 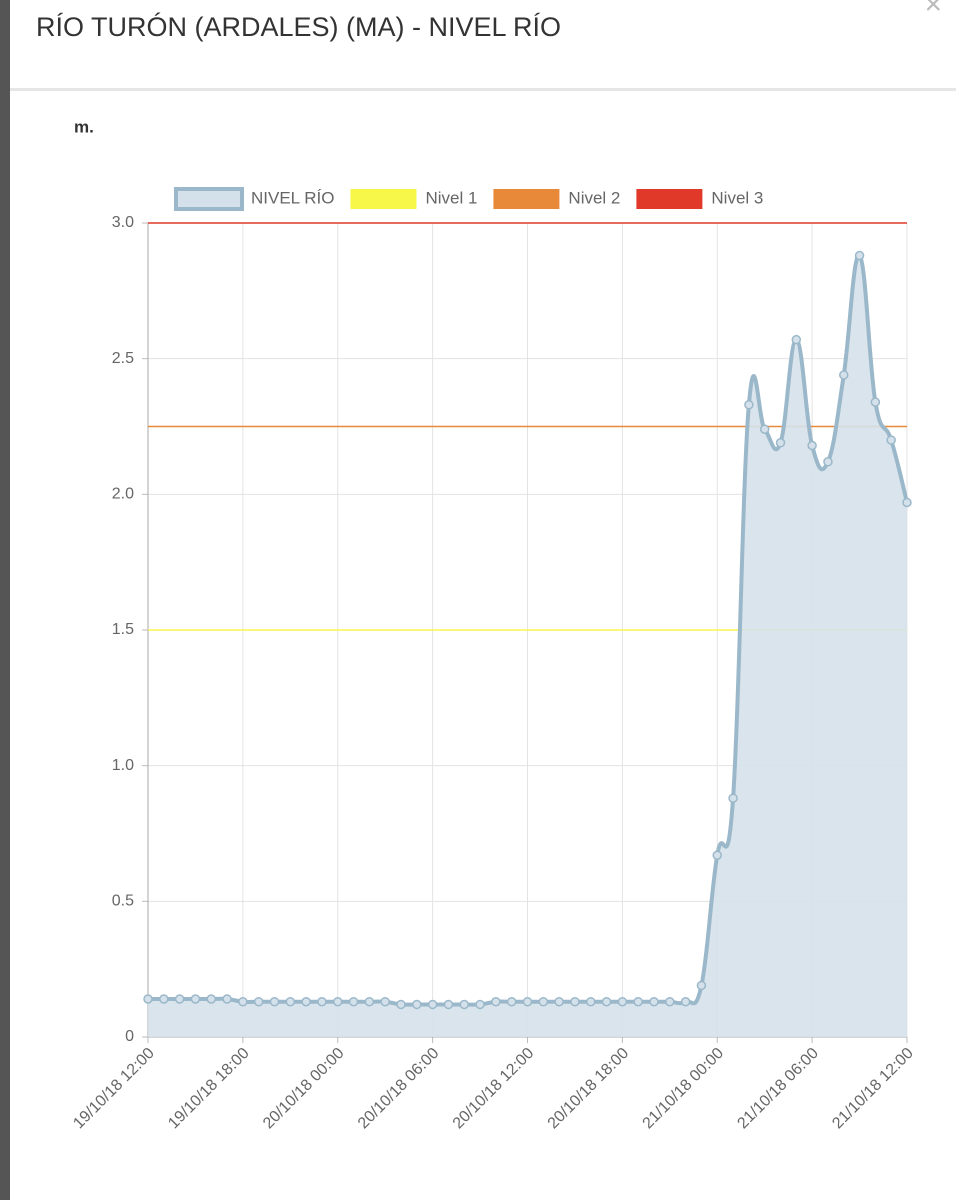 I want to click on y-tick-label: 0.5, so click(x=123, y=901).